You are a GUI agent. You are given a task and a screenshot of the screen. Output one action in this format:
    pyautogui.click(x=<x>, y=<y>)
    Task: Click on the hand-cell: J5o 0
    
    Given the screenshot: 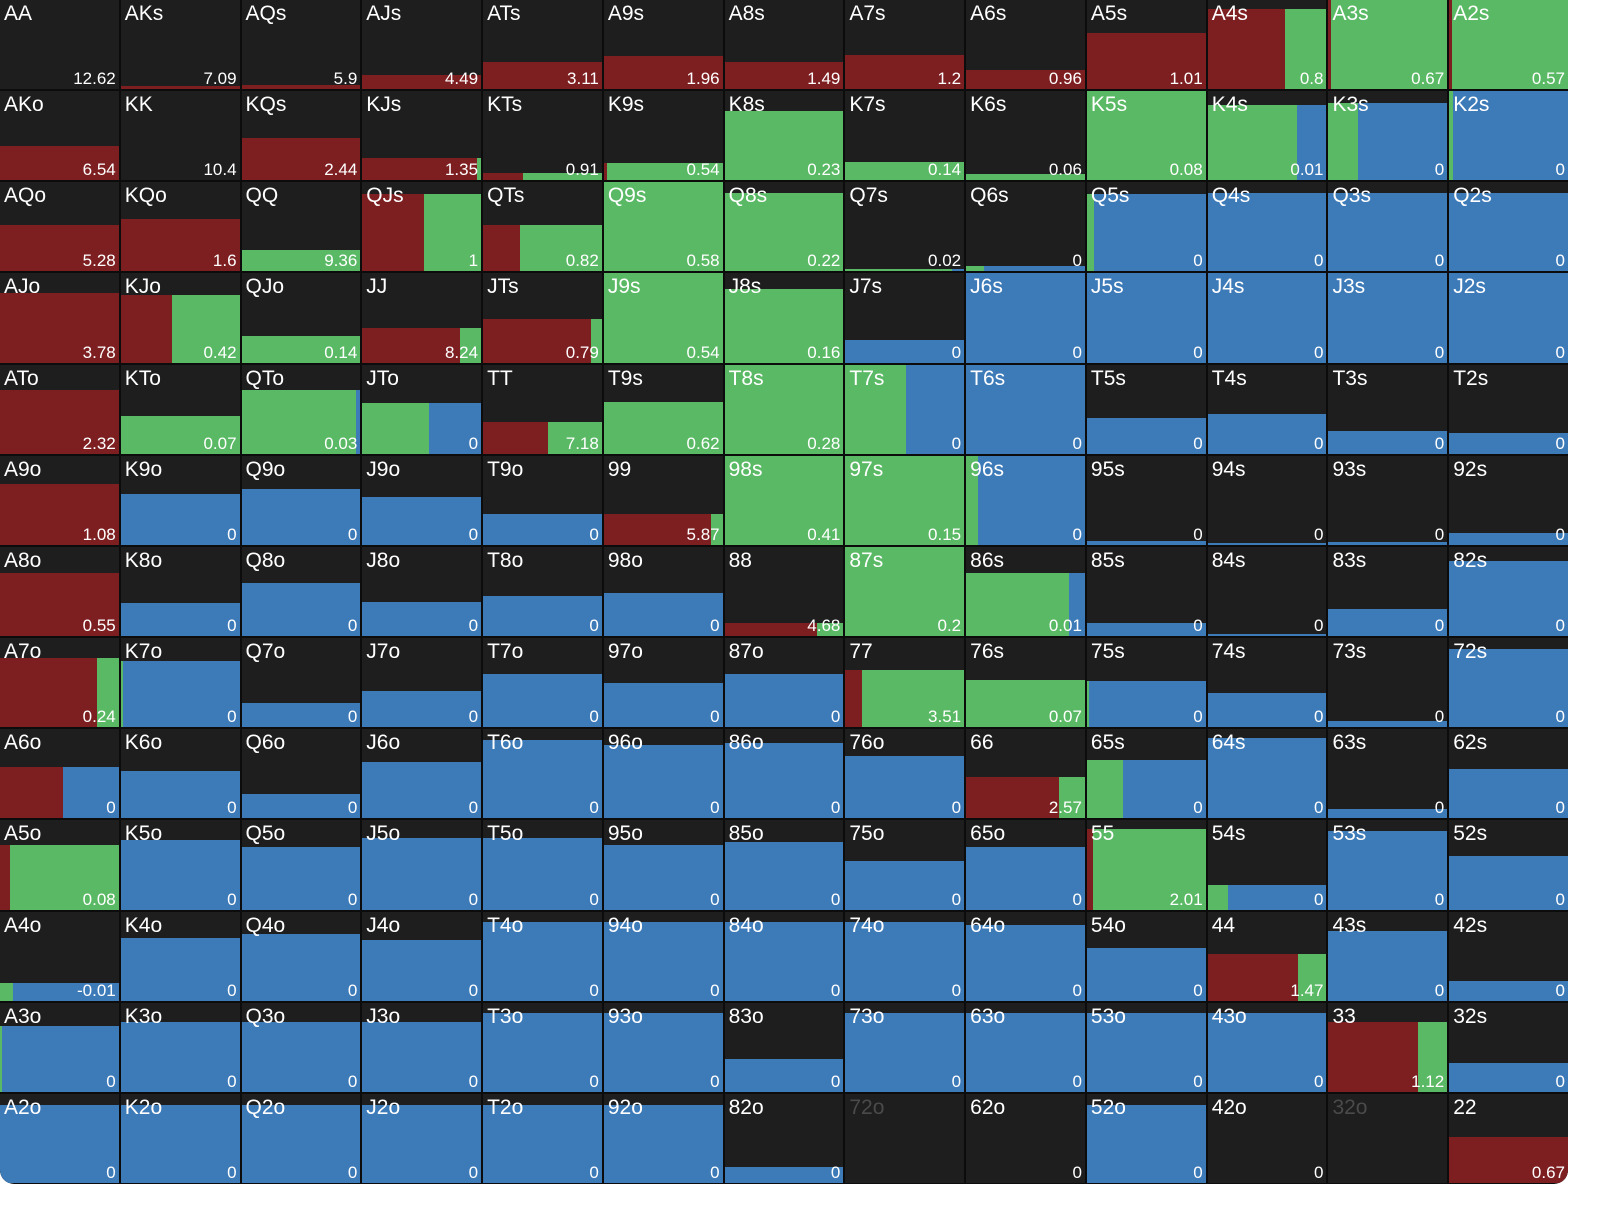 What is the action you would take?
    pyautogui.click(x=422, y=865)
    